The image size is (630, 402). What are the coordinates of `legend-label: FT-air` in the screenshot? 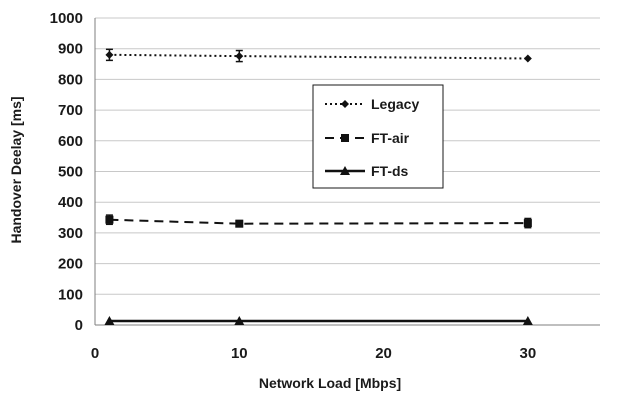 It's located at (390, 138).